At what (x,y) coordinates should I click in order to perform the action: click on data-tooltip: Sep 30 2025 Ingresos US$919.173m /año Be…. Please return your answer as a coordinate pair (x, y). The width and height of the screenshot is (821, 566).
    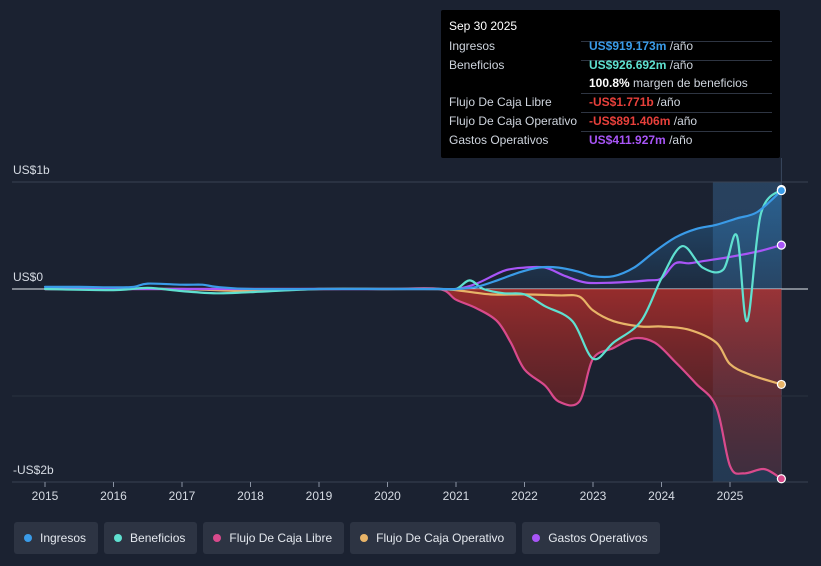
    Looking at the image, I should click on (610, 84).